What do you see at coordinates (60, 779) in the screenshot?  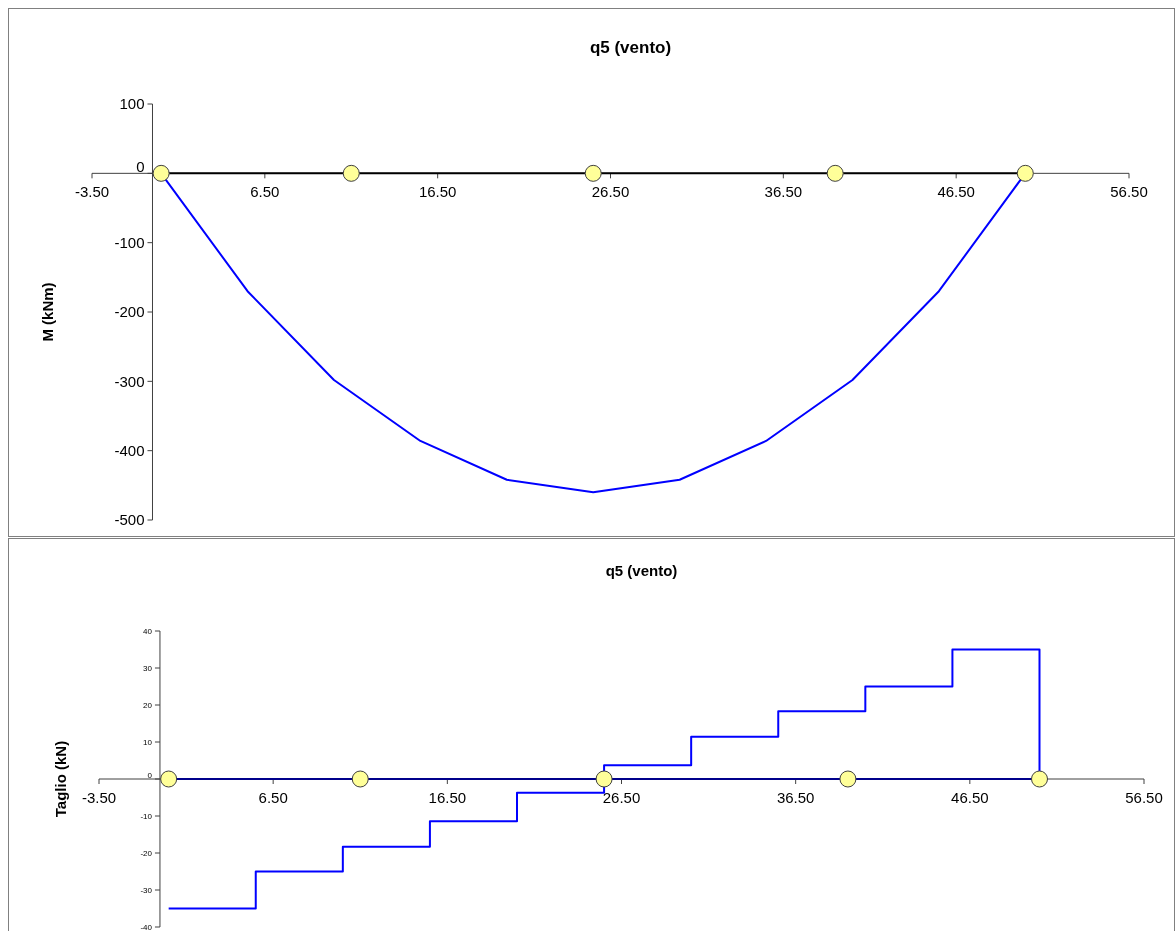 I see `y-axis-title: Taglio (kN)` at bounding box center [60, 779].